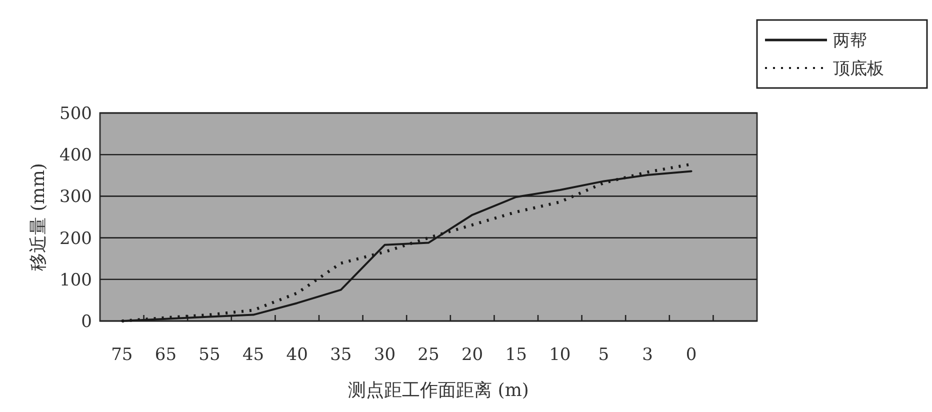 The image size is (932, 412). What do you see at coordinates (38, 217) in the screenshot?
I see `y-axis-title: 移近量 (mm)` at bounding box center [38, 217].